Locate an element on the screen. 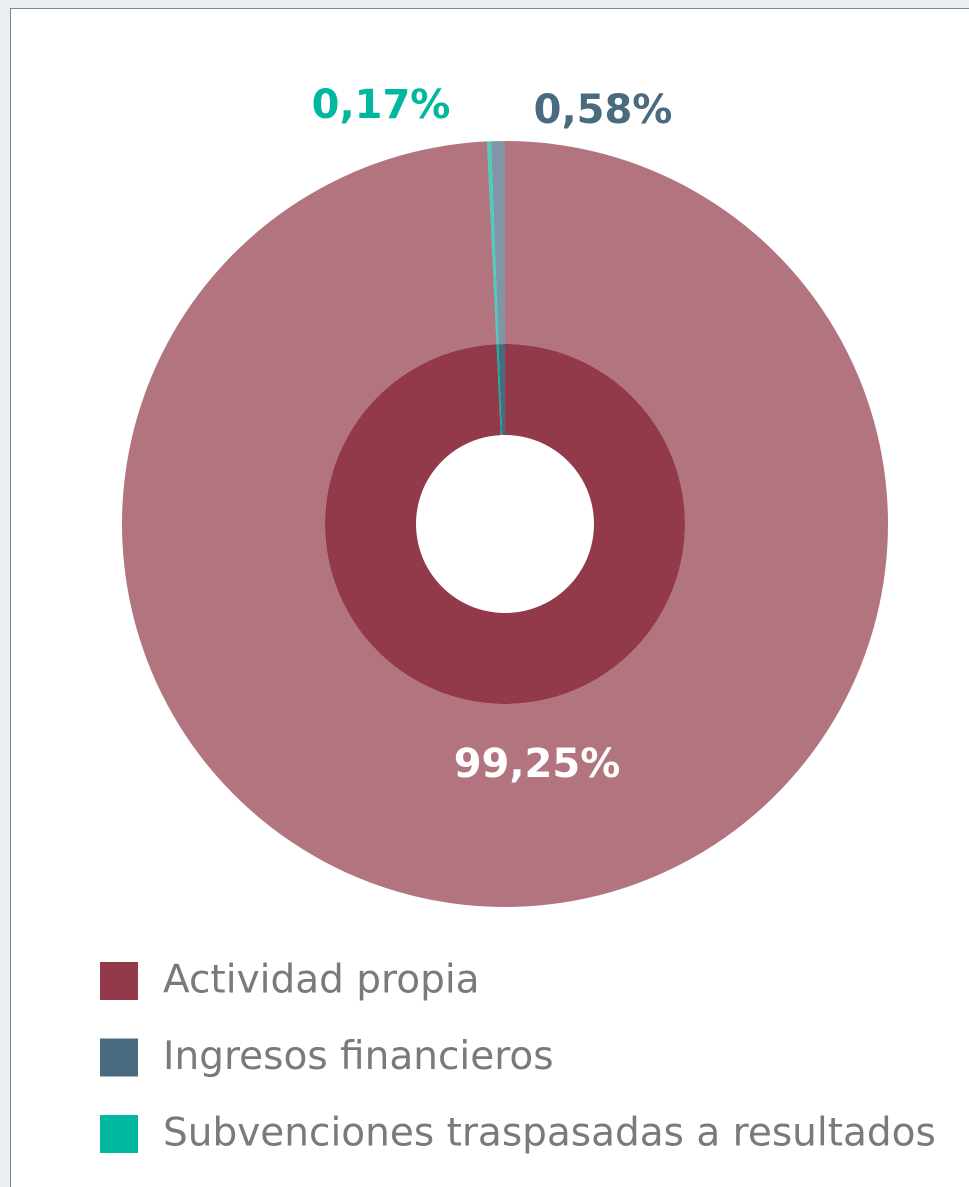  legend-label: Subvenciones traspasadas a resultados is located at coordinates (549, 1133).